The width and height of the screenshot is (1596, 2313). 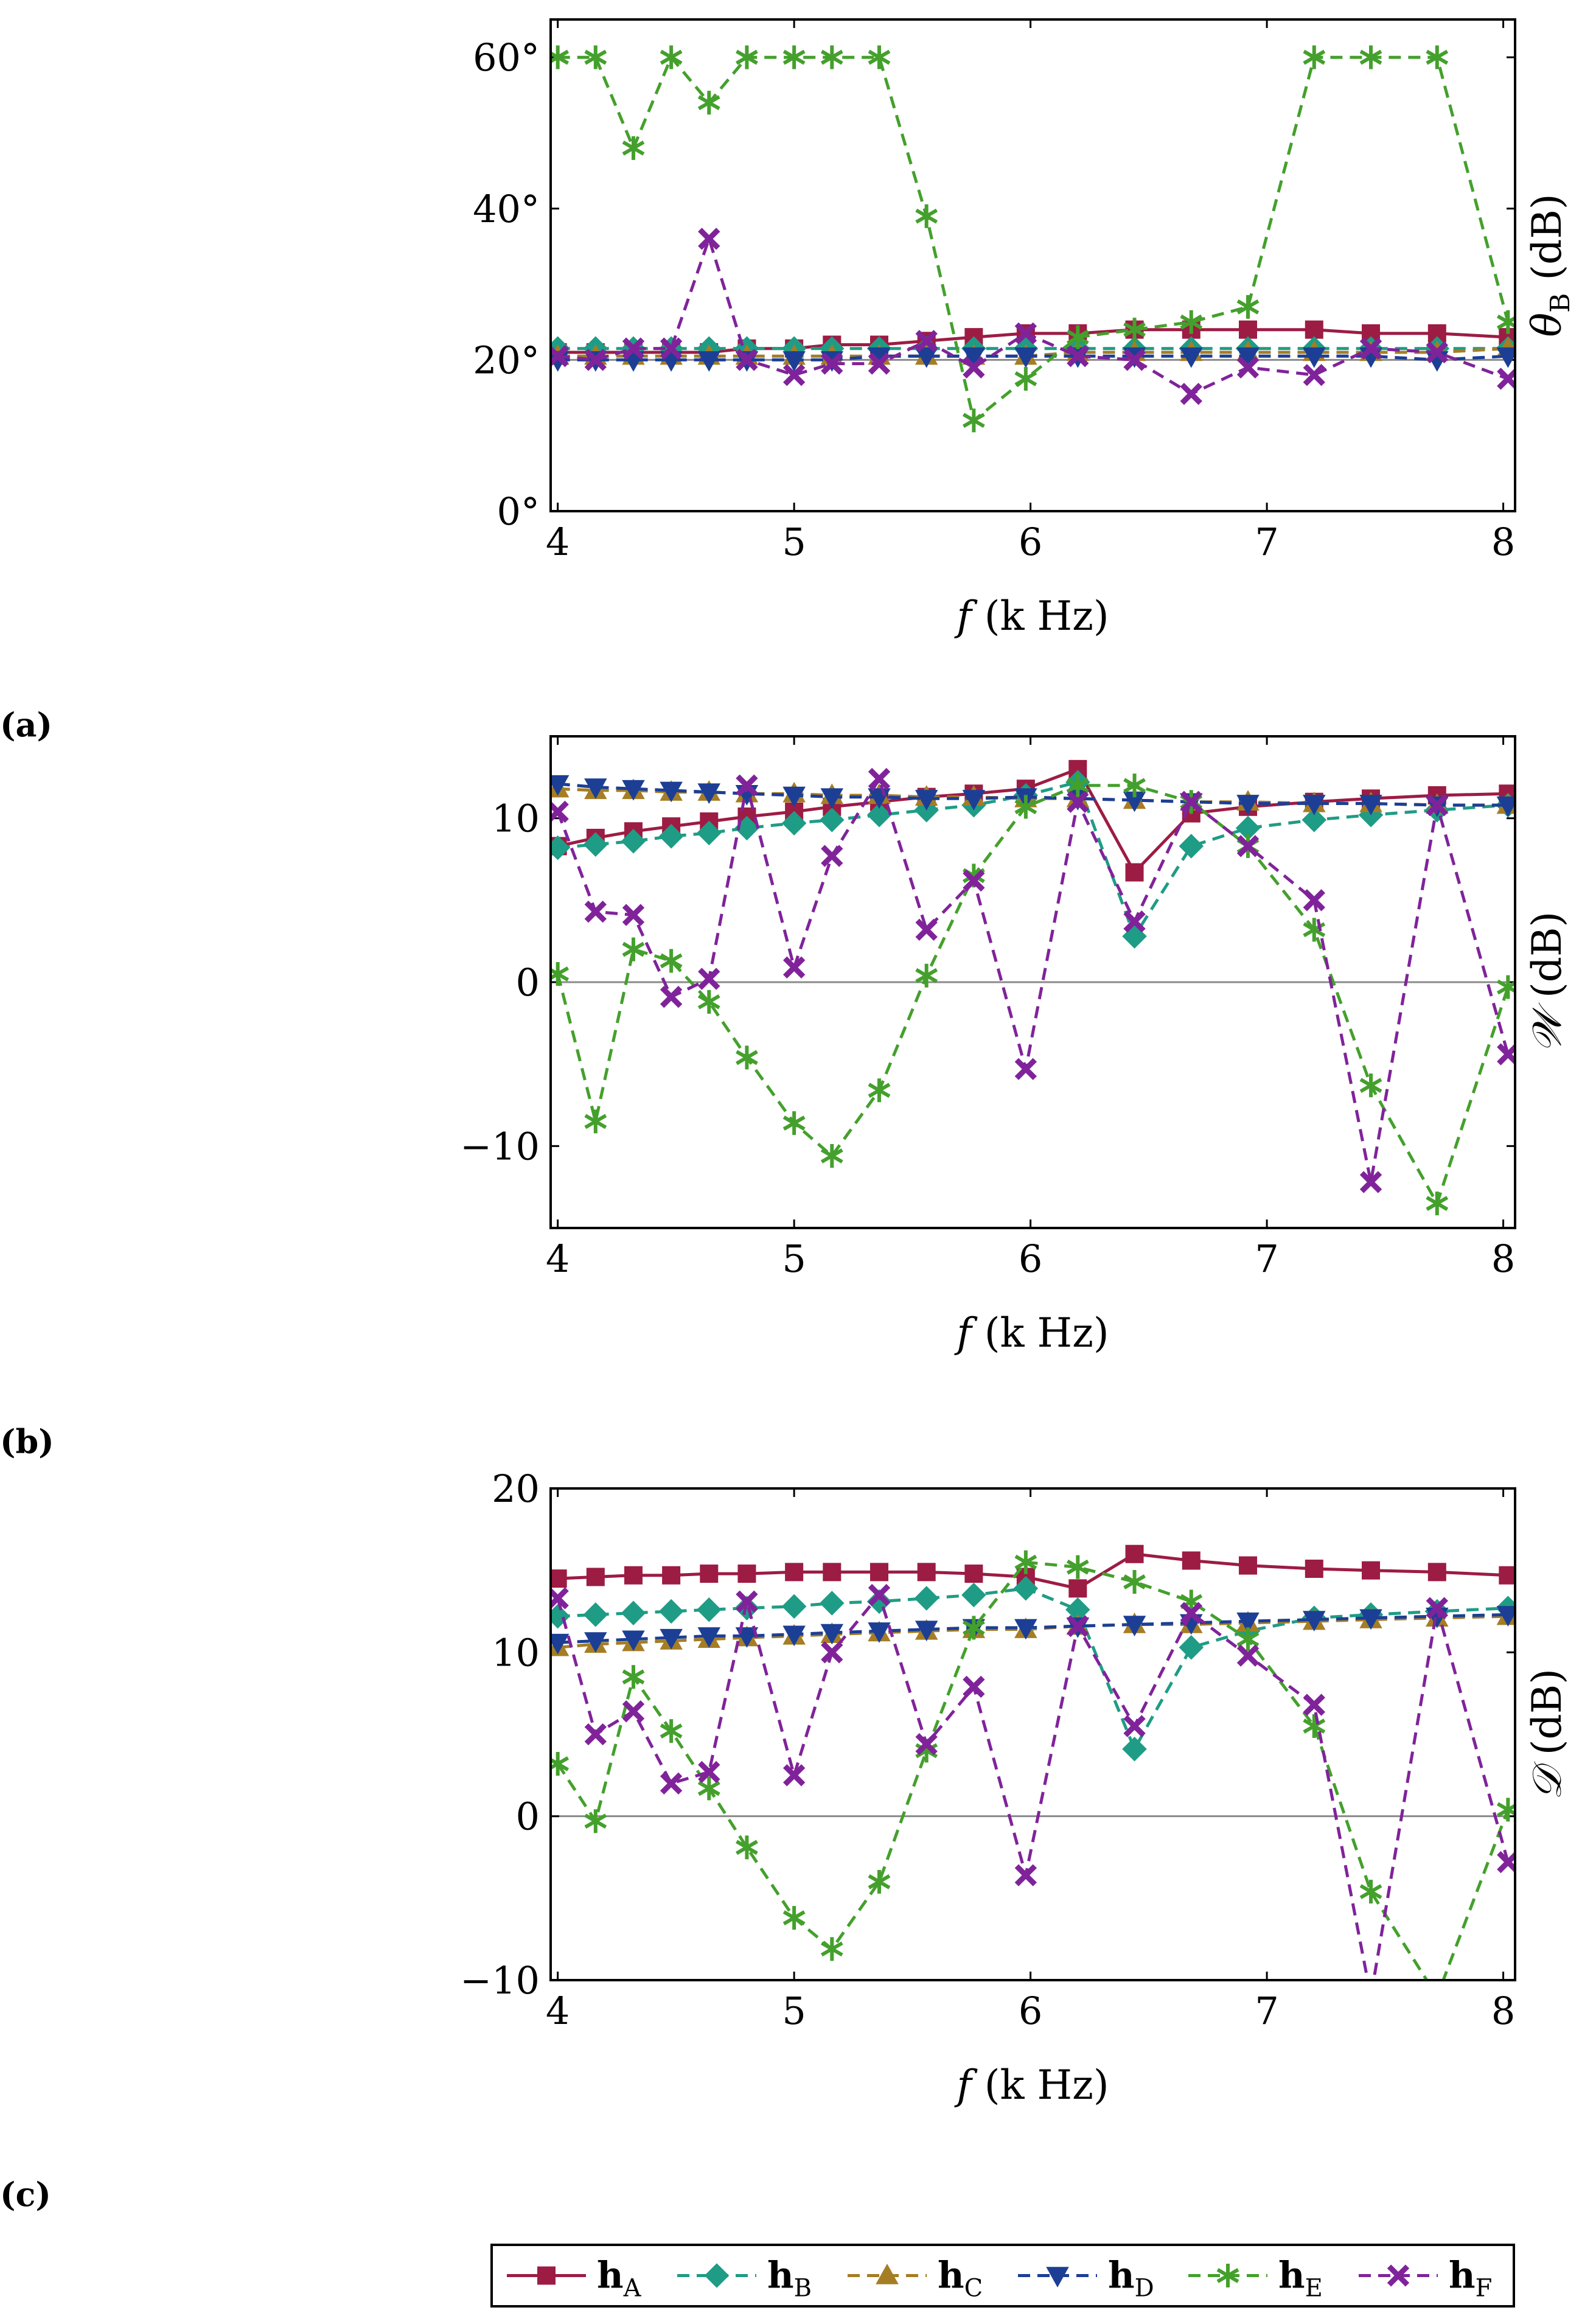 I want to click on y-axis-label: 𝒟 (dB), so click(x=1547, y=1734).